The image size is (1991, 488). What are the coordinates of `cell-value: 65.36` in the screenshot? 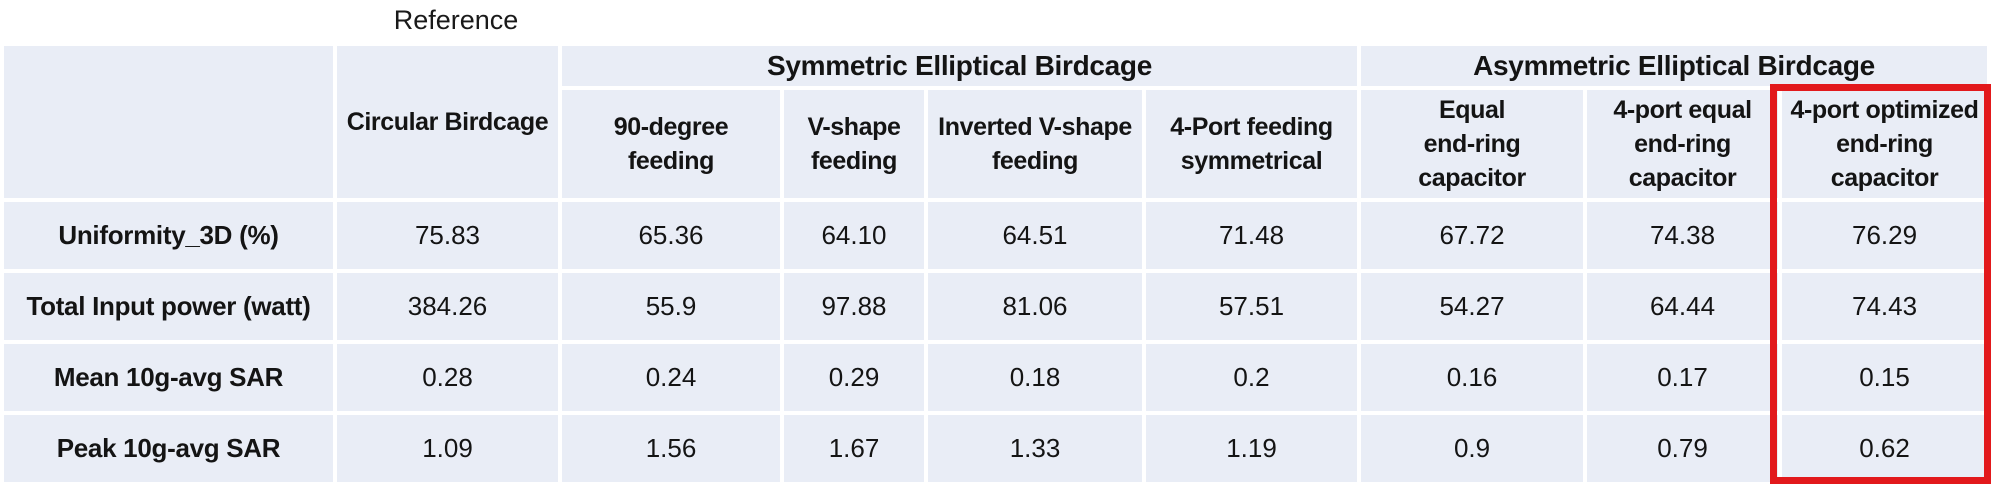 It's located at (671, 235).